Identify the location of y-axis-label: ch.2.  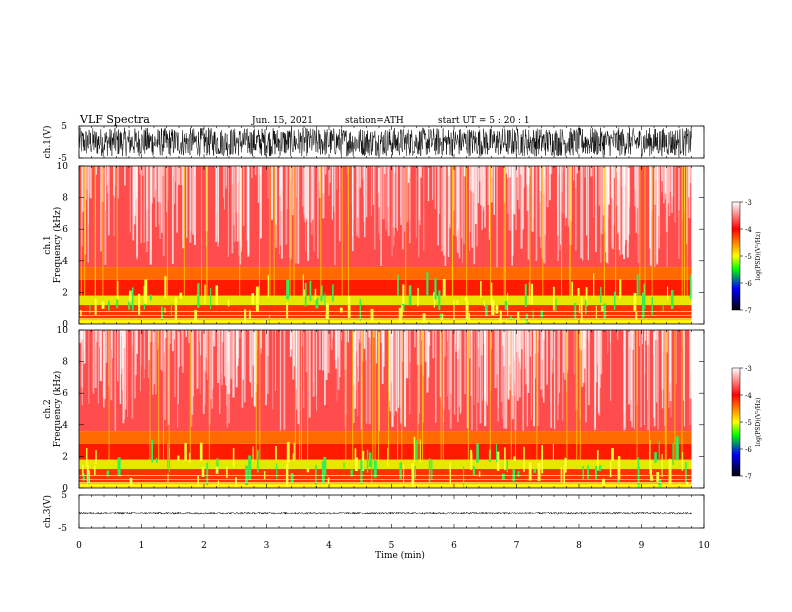
(48, 408).